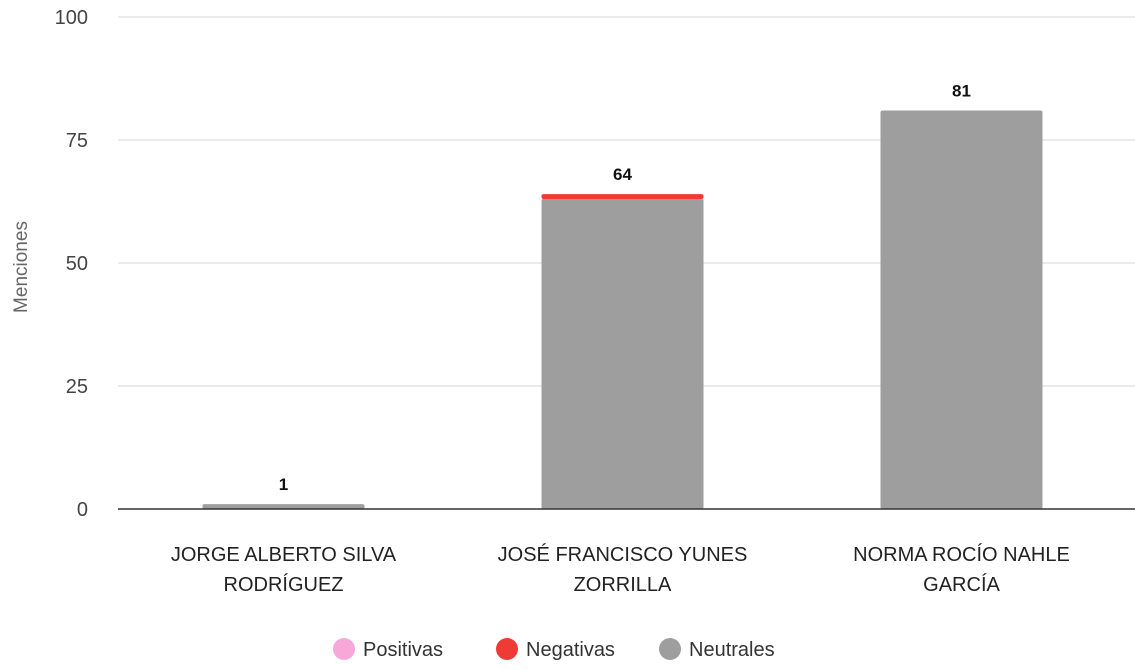 The image size is (1135, 670). Describe the element at coordinates (284, 570) in the screenshot. I see `x-category-label: JORGE ALBERTO SILVA RODRÍGUEZ` at that location.